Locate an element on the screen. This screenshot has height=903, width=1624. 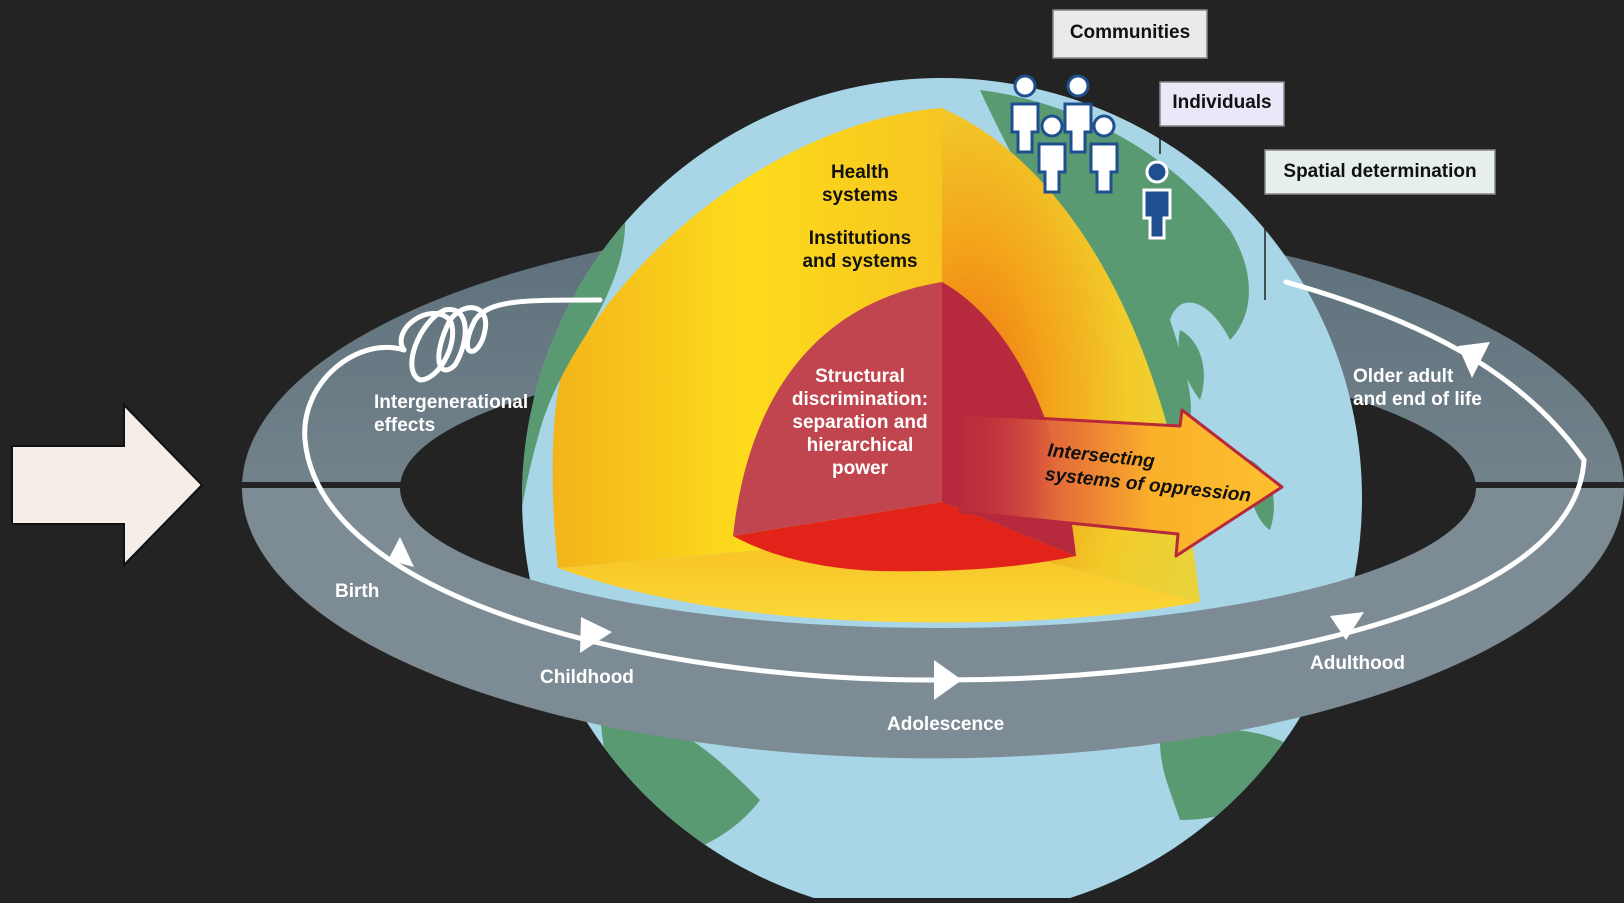
health-systems-label-2: systems is located at coordinates (860, 195).